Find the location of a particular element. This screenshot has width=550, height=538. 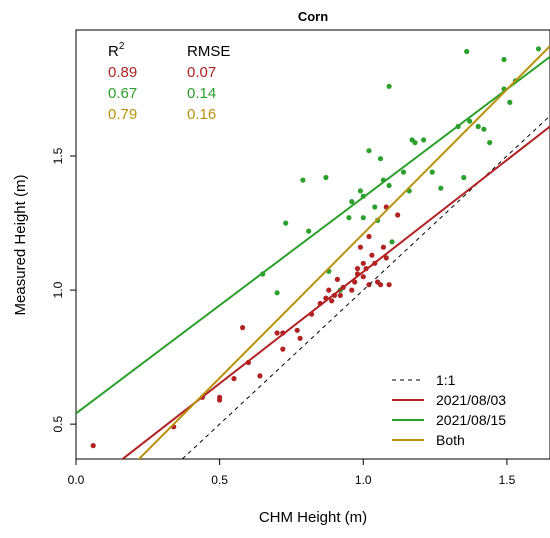

x-axis-title: CHM Height (m) is located at coordinates (313, 517).